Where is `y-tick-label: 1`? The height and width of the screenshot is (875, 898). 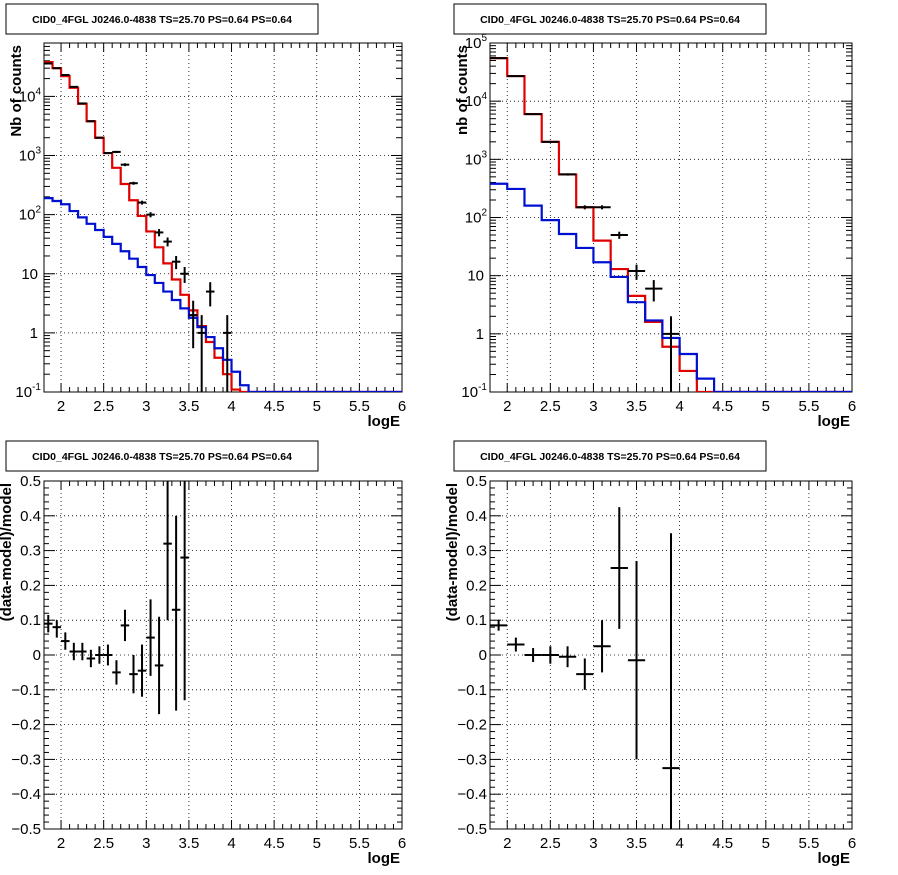 y-tick-label: 1 is located at coordinates (34, 333).